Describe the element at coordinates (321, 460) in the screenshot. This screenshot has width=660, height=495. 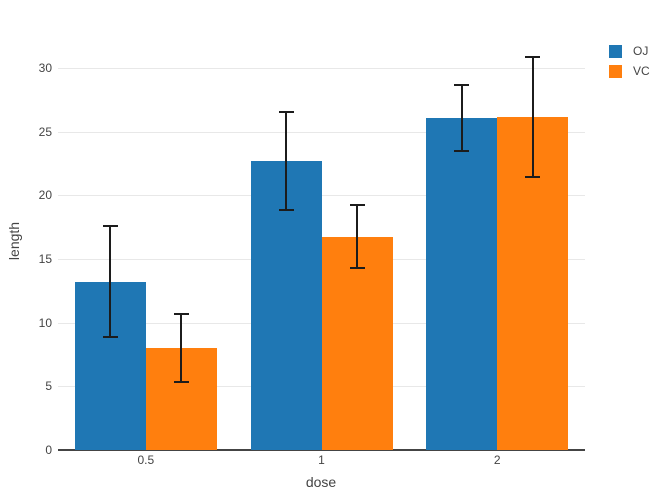
I see `x-tick-label-1: 1` at that location.